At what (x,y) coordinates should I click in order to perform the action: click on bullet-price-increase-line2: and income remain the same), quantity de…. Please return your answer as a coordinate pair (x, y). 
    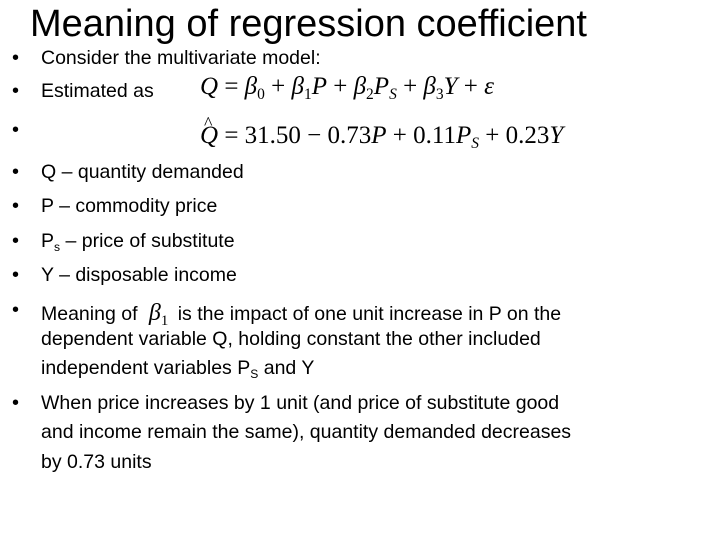
    Looking at the image, I should click on (306, 432).